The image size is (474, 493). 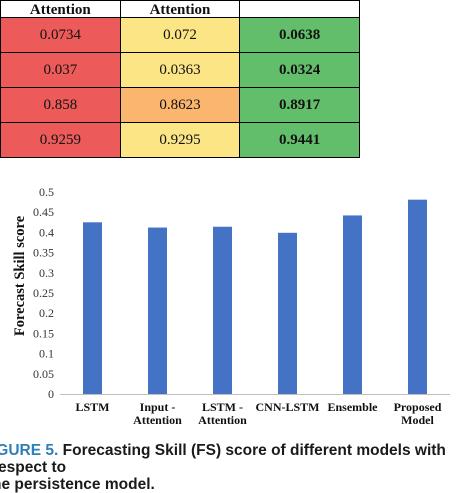 I want to click on y-tick-label: 0.4, so click(x=46, y=232).